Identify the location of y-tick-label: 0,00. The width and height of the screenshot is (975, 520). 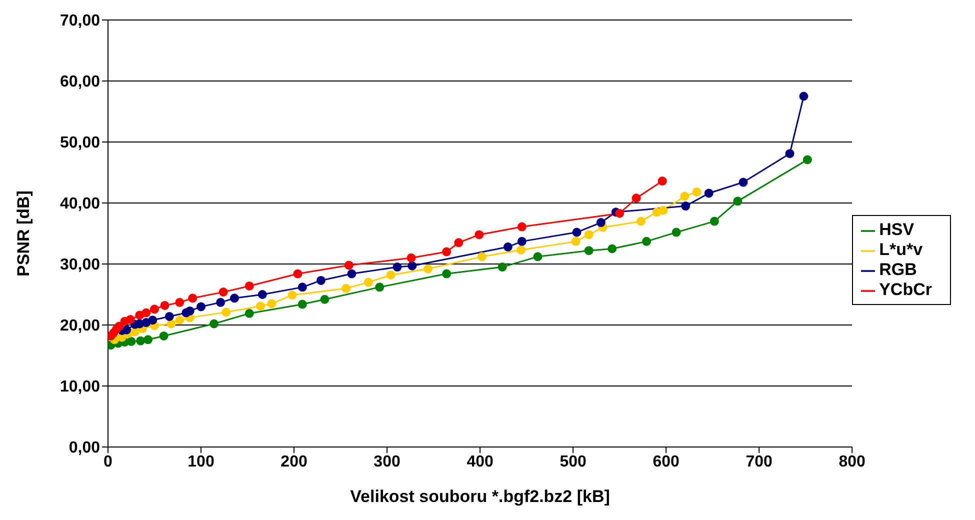
(84, 448).